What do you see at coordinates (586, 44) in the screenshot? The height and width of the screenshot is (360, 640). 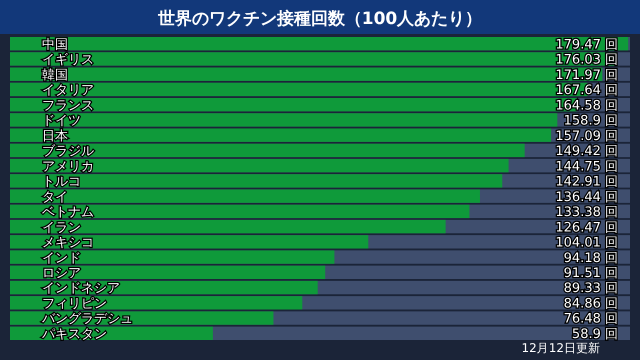 I see `data-label: 179.47 回` at bounding box center [586, 44].